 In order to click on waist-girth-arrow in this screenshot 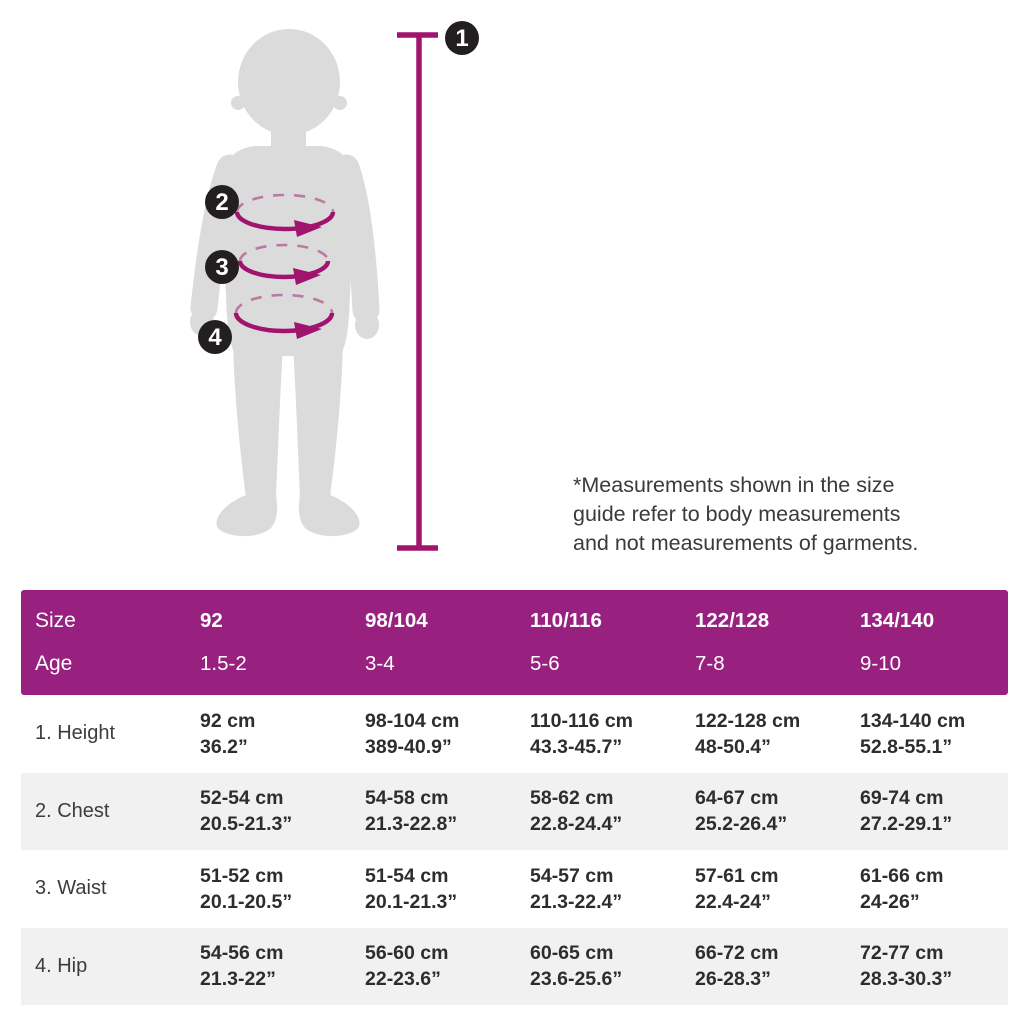, I will do `click(284, 264)`.